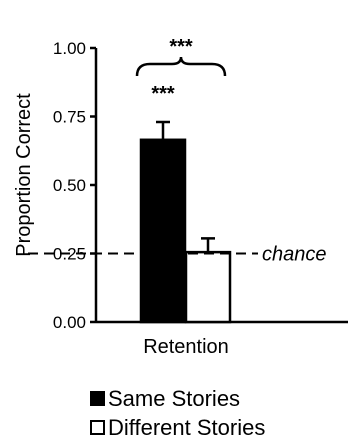  What do you see at coordinates (208, 287) in the screenshot?
I see `bar-different-stories` at bounding box center [208, 287].